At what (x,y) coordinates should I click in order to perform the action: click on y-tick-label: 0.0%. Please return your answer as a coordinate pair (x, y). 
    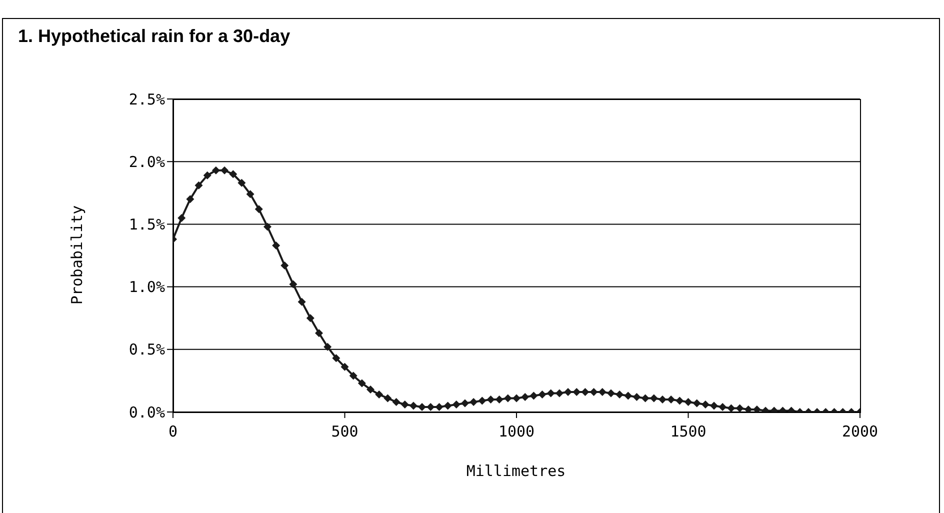
    Looking at the image, I should click on (146, 412).